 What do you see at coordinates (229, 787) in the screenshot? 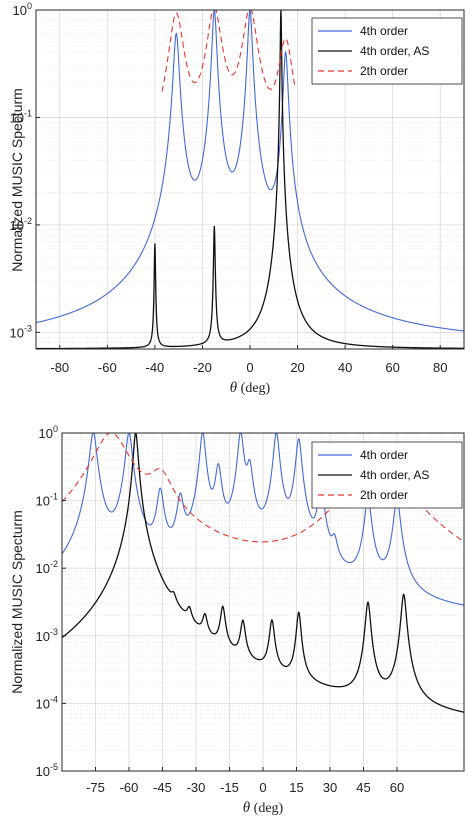
I see `chart2-x-tick-label: -15` at bounding box center [229, 787].